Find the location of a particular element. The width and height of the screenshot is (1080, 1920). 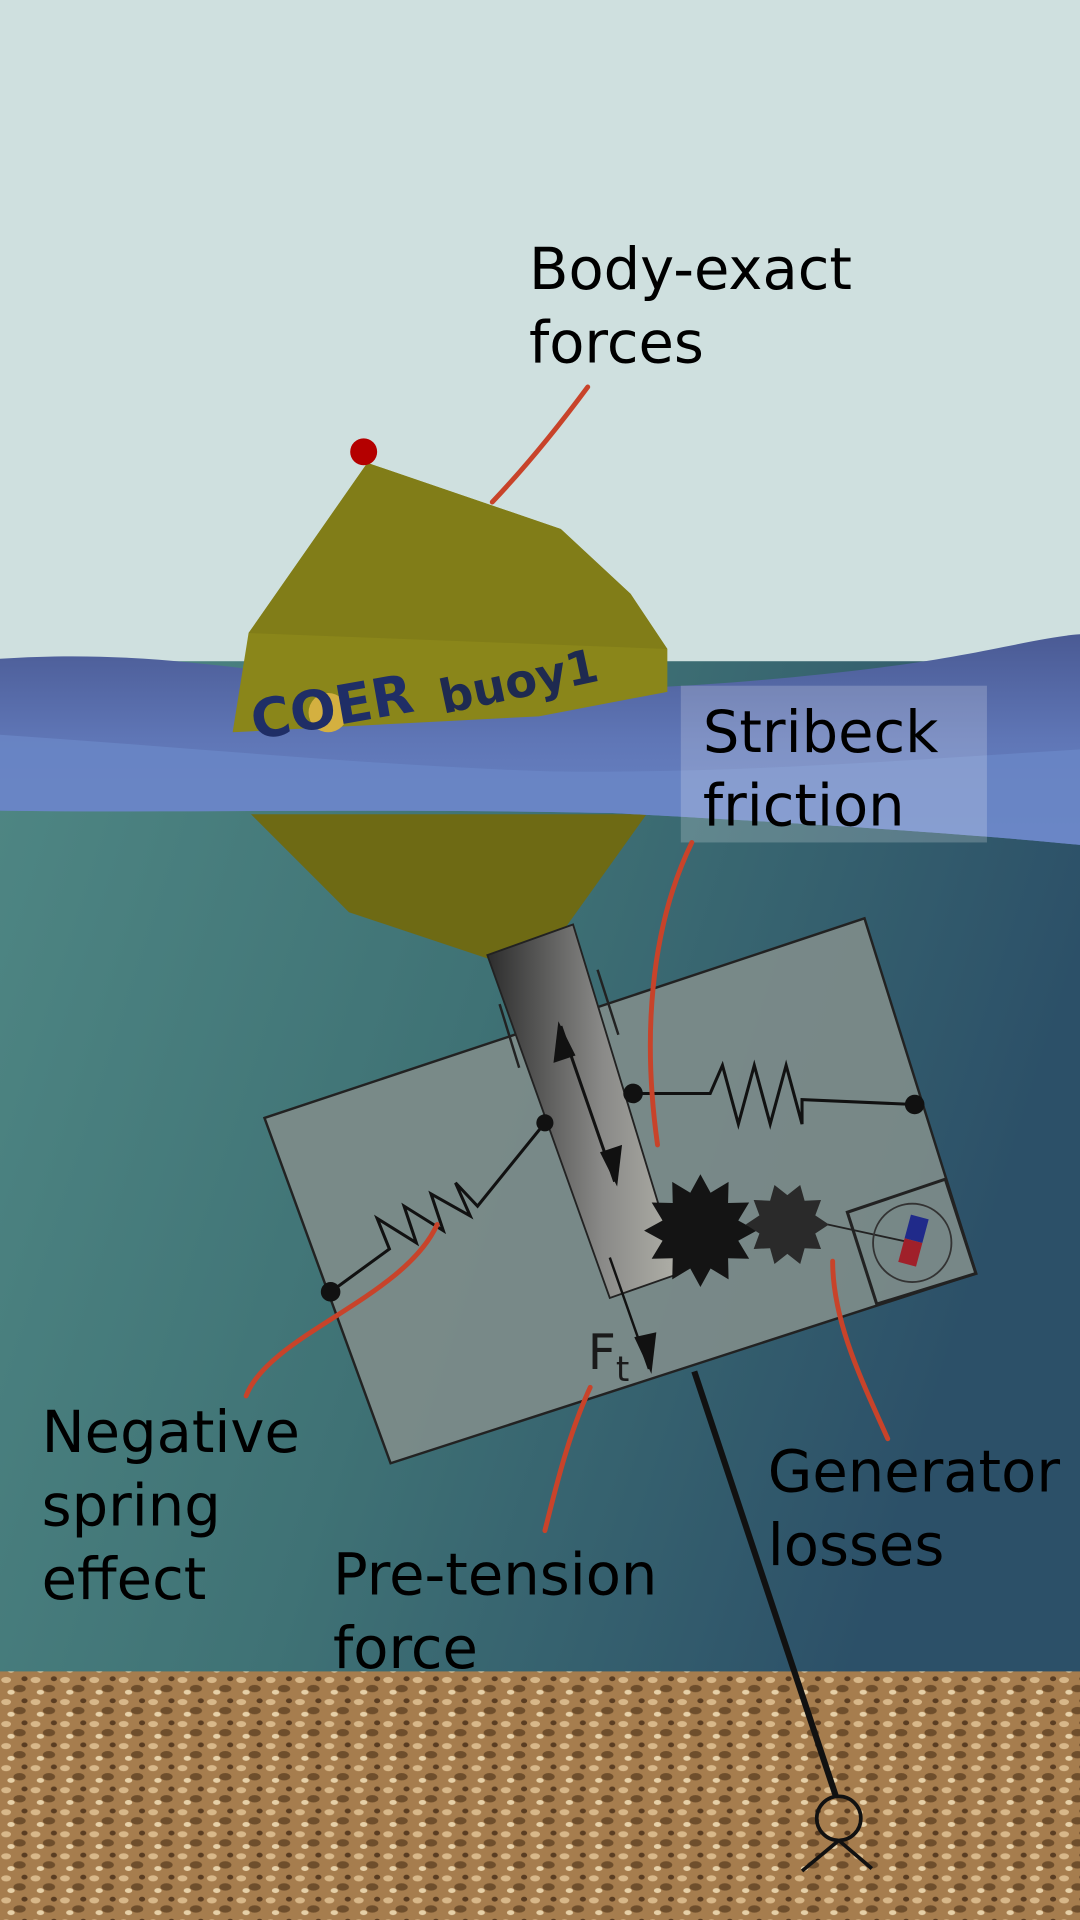

label-line: losses is located at coordinates (856, 1545).